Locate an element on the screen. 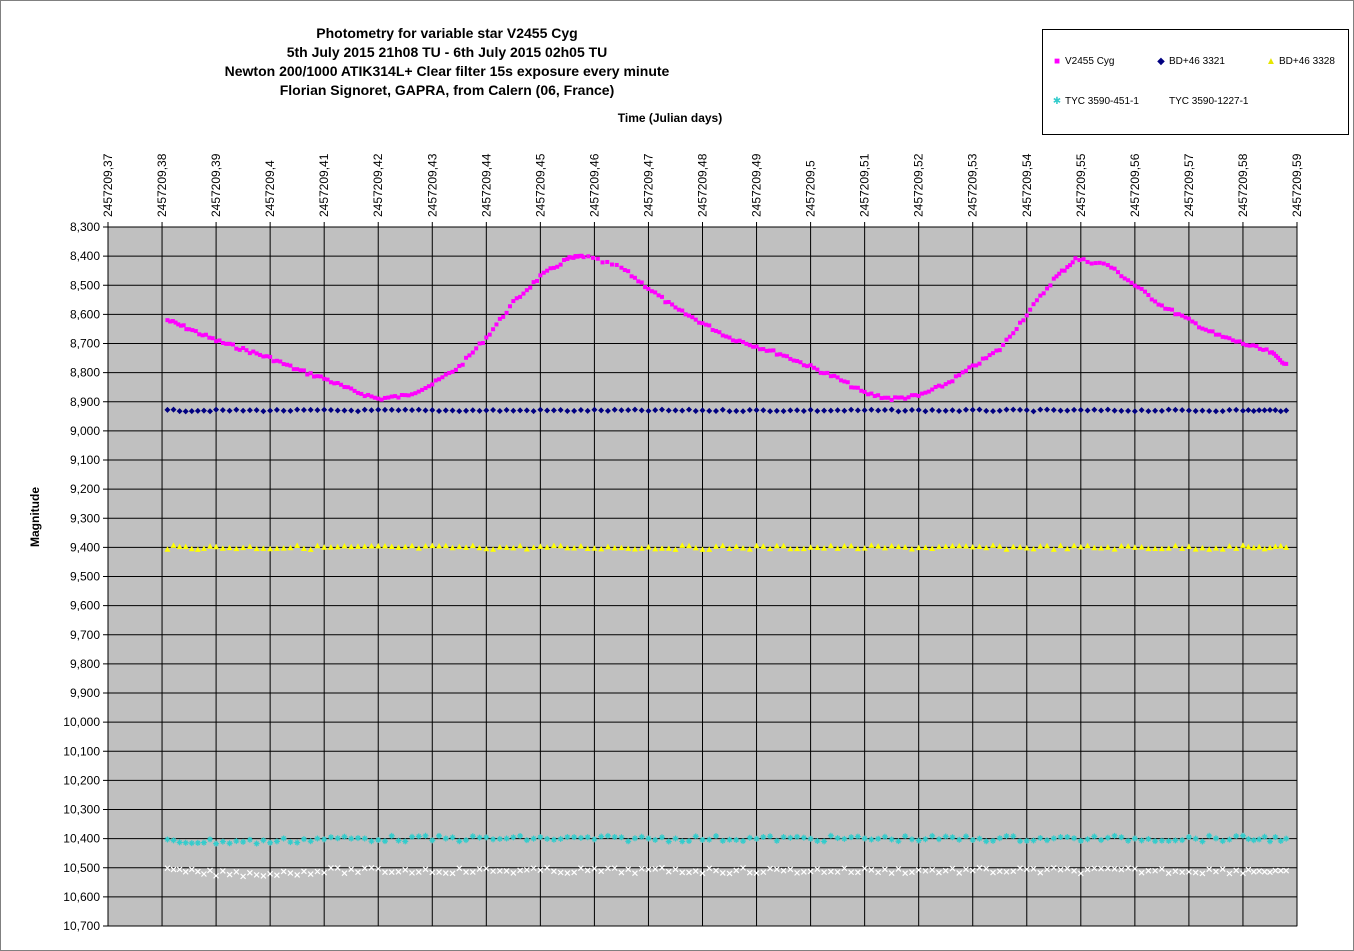 The width and height of the screenshot is (1354, 951). y-tick-label: 9,000 is located at coordinates (85, 431).